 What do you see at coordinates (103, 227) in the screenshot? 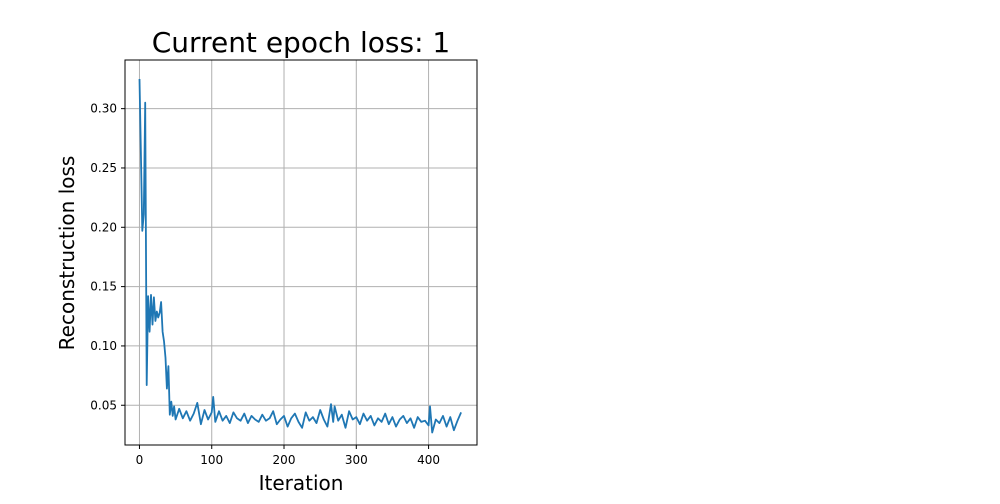
I see `y-tick-label: 0.20` at bounding box center [103, 227].